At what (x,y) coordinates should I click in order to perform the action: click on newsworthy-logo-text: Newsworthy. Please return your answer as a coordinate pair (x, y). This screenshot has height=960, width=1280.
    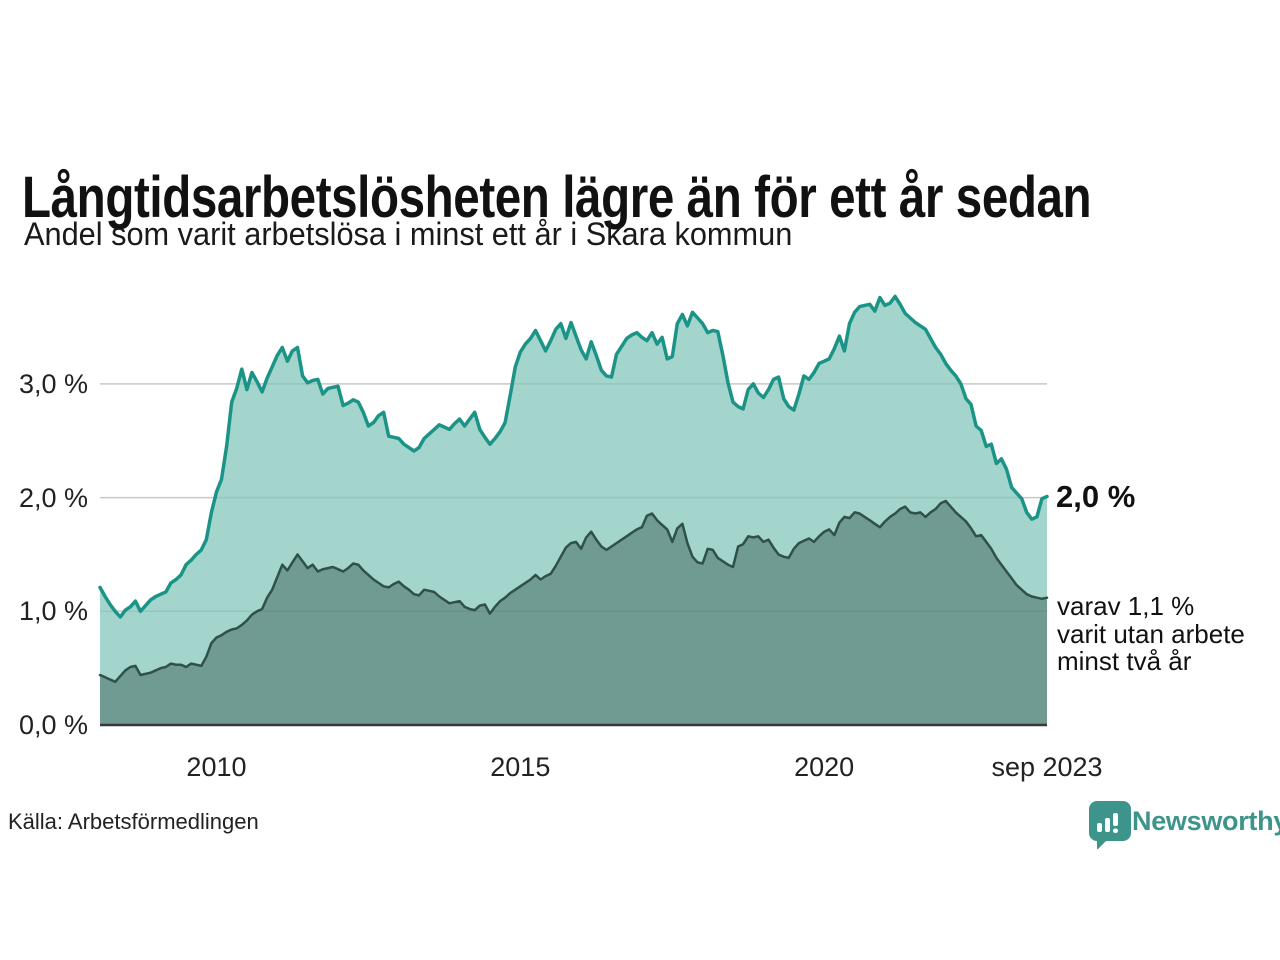
    Looking at the image, I should click on (1206, 821).